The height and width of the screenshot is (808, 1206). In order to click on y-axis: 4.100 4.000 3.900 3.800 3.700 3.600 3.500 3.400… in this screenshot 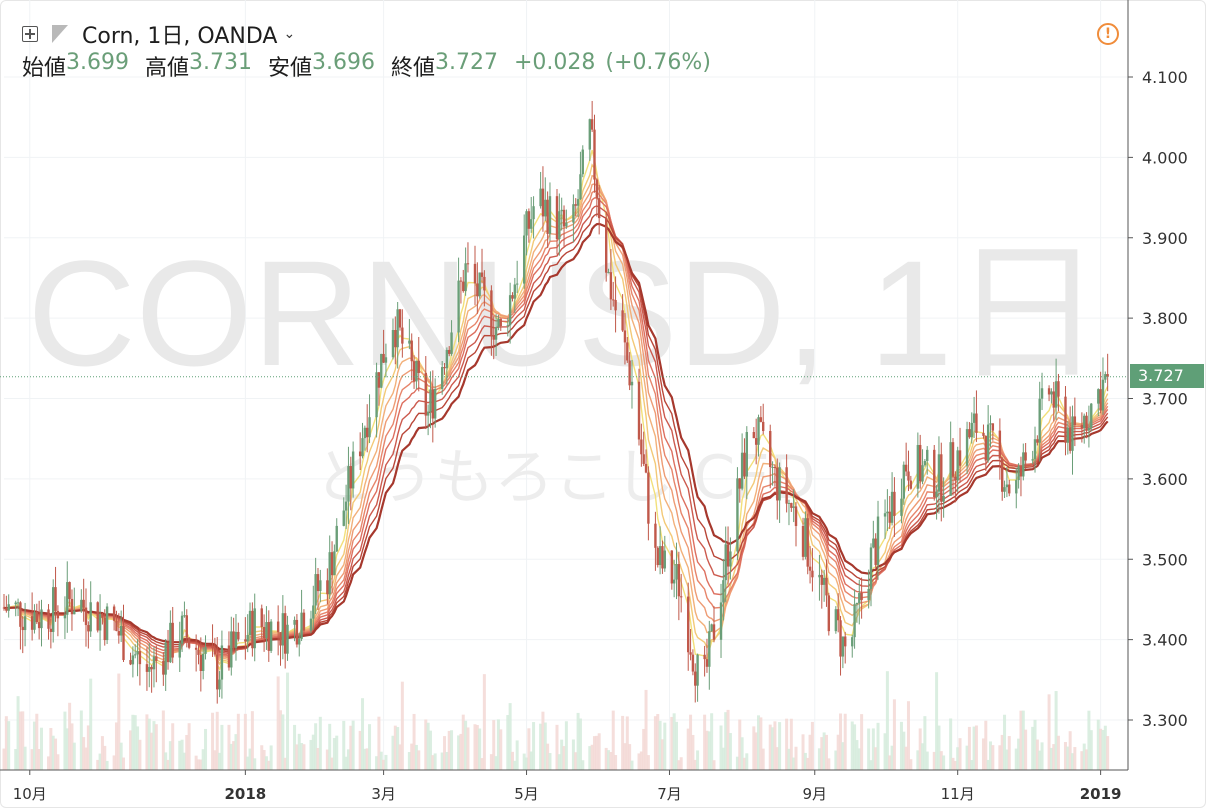, I will do `click(1157, 385)`.